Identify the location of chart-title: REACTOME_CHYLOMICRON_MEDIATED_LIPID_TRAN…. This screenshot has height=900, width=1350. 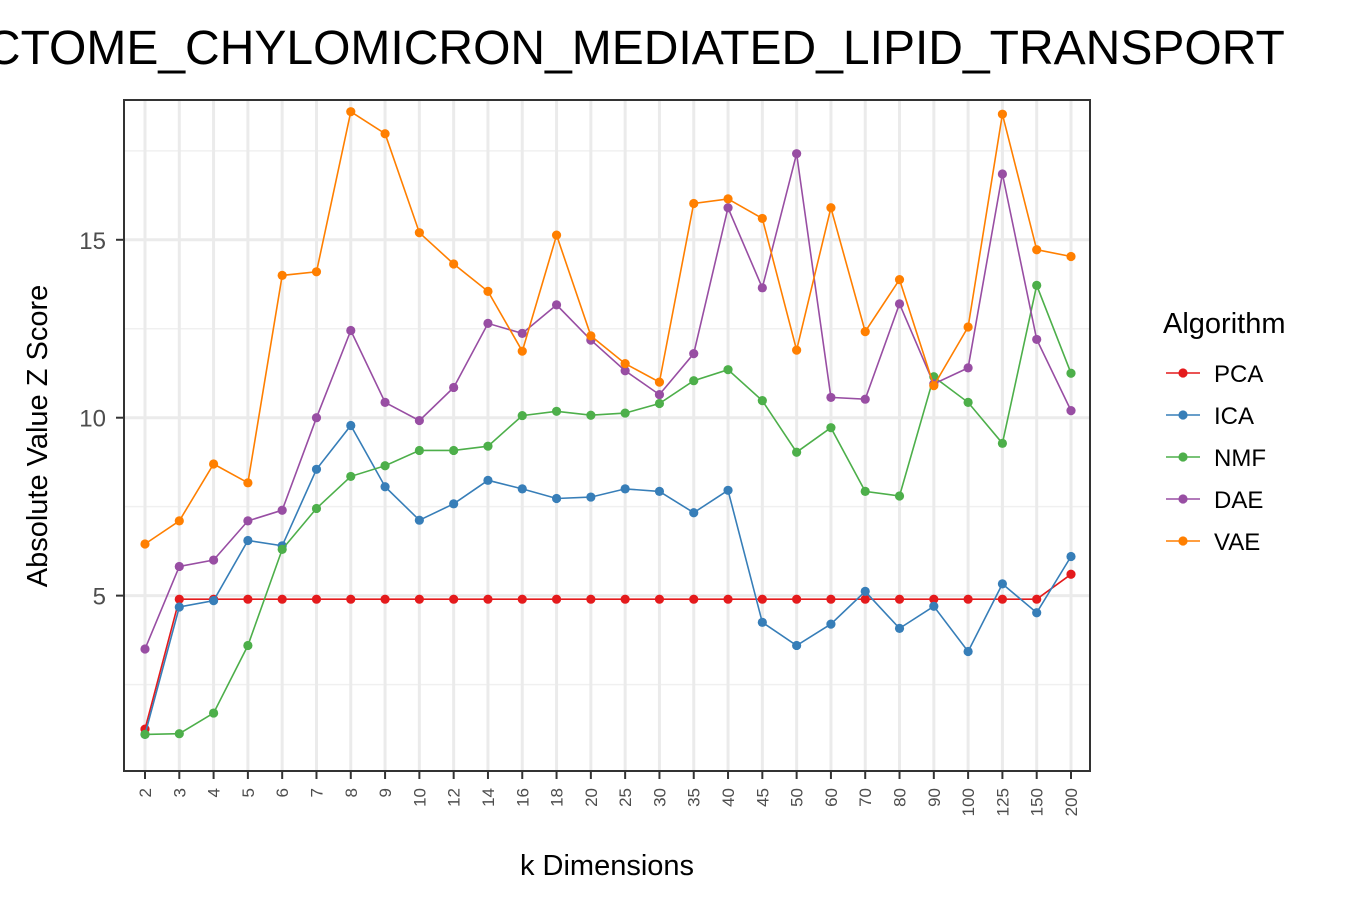
(642, 48).